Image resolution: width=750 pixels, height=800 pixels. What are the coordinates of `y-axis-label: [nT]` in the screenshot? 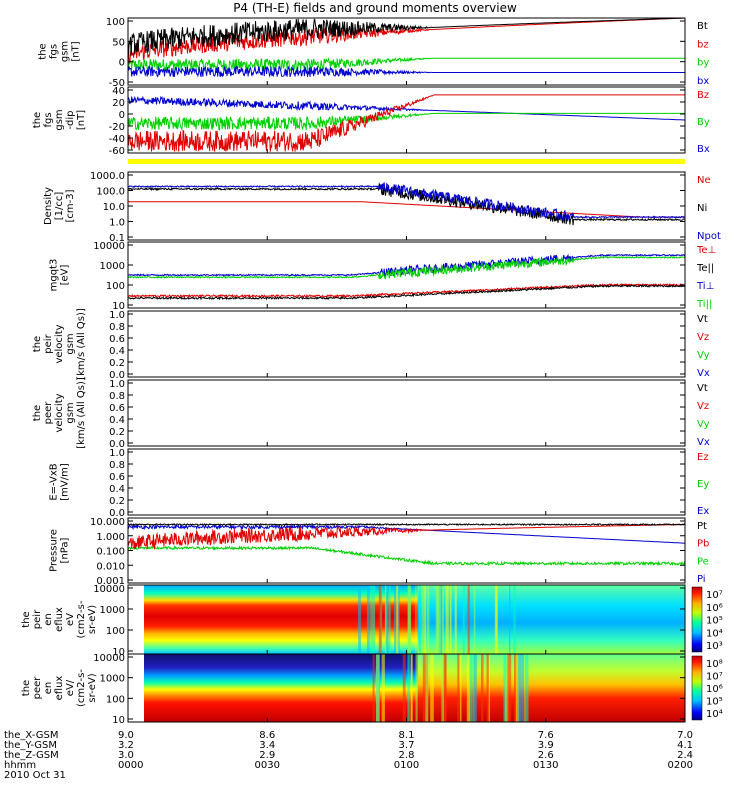 It's located at (81, 120).